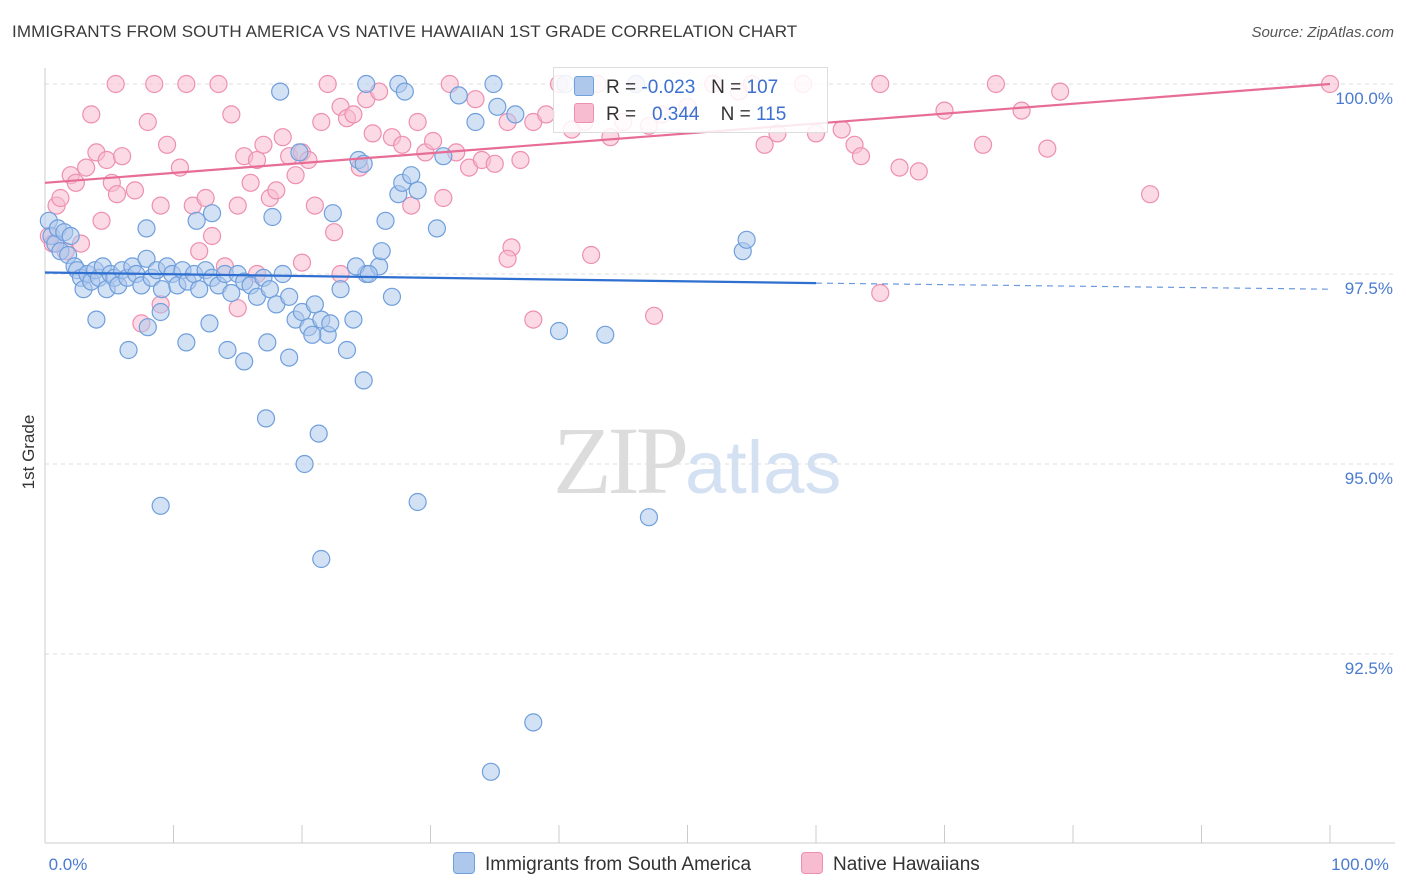 The image size is (1406, 892). What do you see at coordinates (618, 864) in the screenshot?
I see `series1-legend-label: Immigrants from South America` at bounding box center [618, 864].